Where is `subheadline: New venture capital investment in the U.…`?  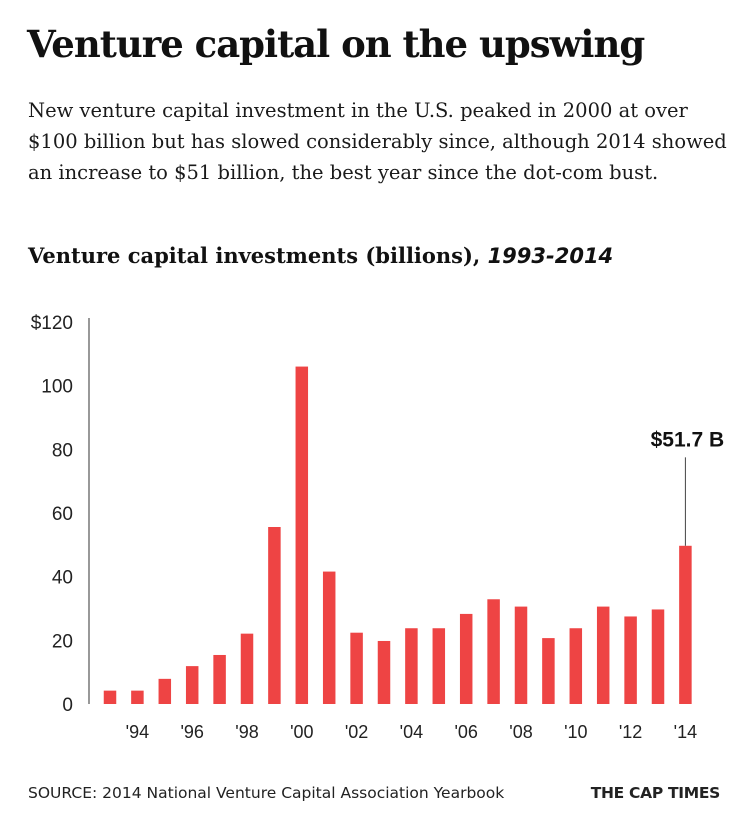
subheadline: New venture capital investment in the U.… is located at coordinates (377, 141).